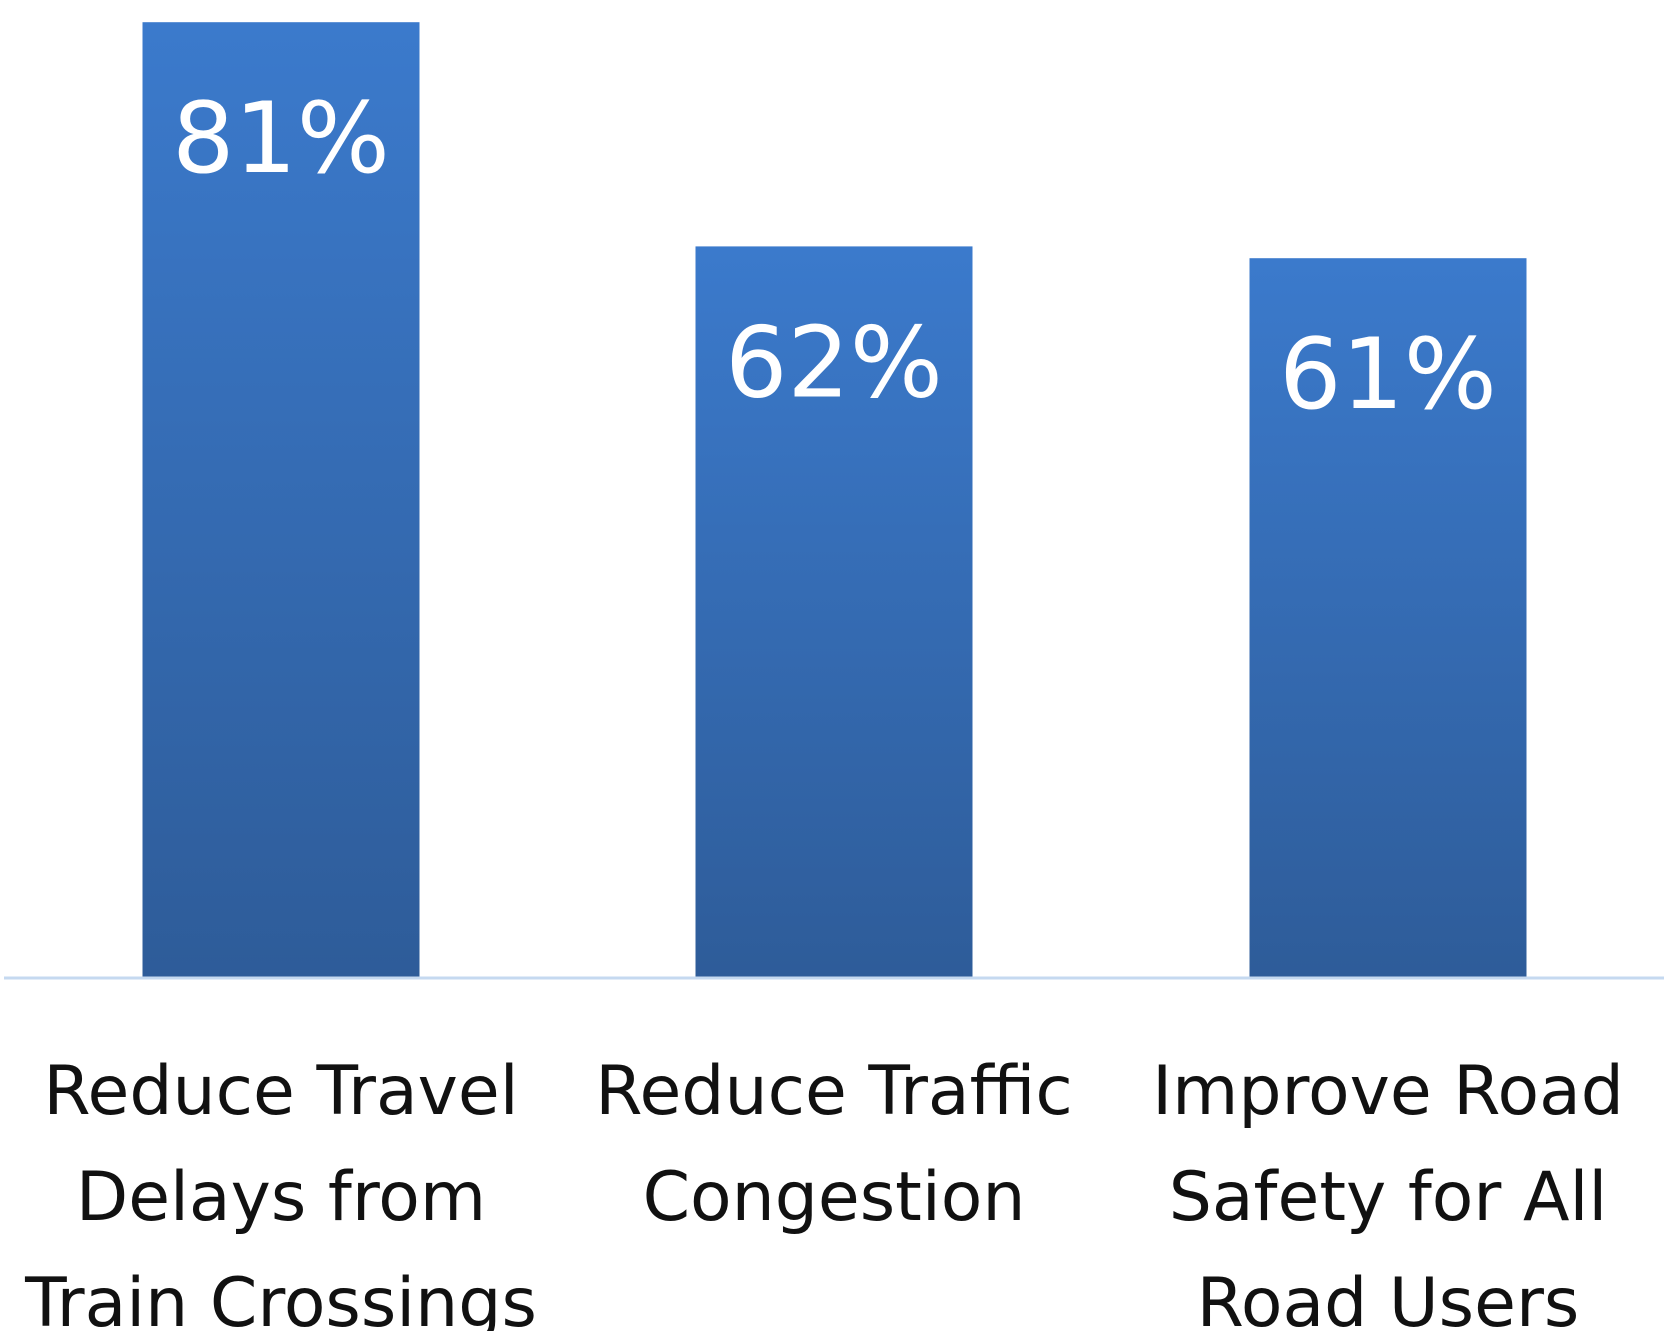 Image resolution: width=1668 pixels, height=1331 pixels. Describe the element at coordinates (1388, 1091) in the screenshot. I see `category-label-3-line-1: Improve Road` at that location.